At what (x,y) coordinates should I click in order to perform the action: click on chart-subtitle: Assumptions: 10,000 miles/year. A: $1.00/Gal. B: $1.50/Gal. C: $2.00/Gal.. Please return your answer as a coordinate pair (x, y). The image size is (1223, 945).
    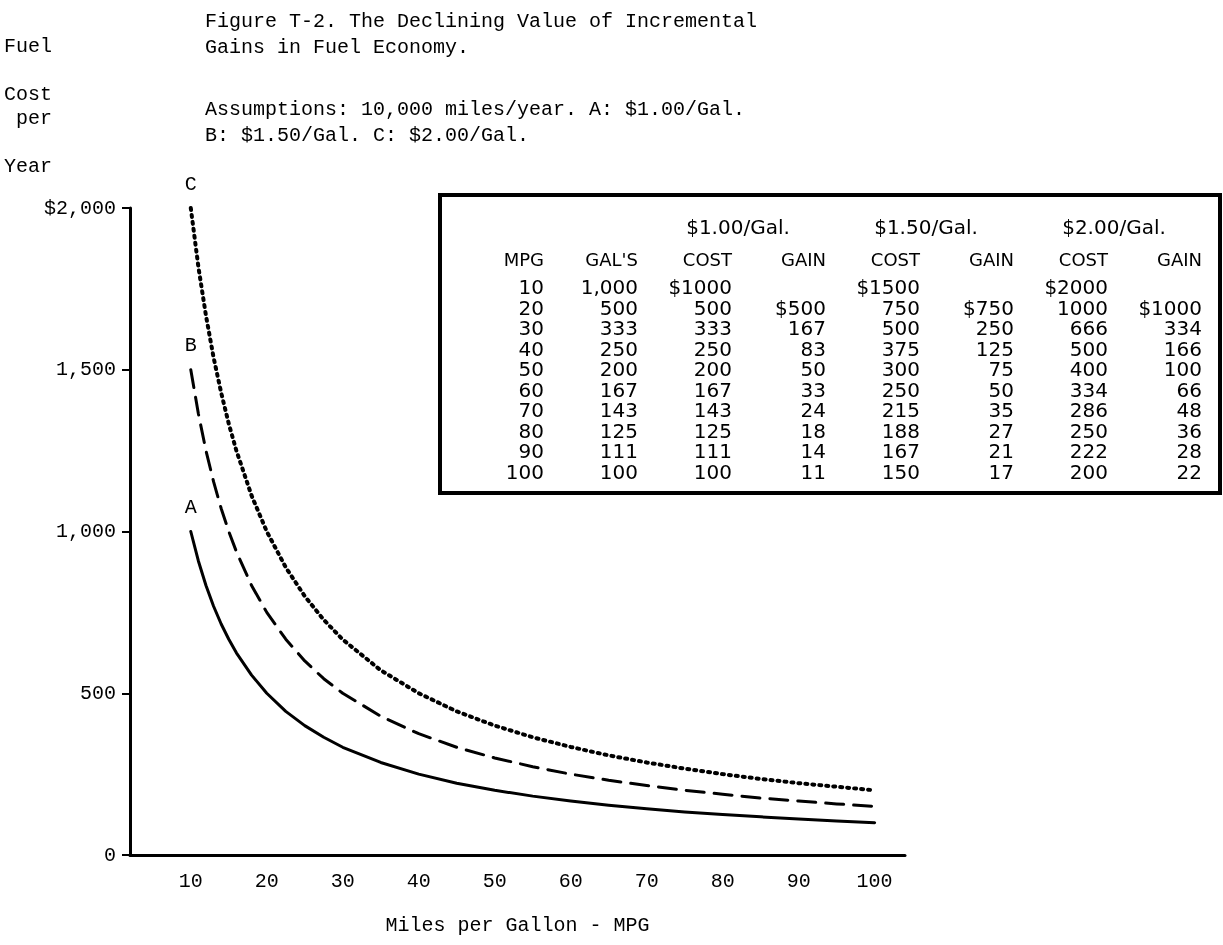
    Looking at the image, I should click on (481, 122).